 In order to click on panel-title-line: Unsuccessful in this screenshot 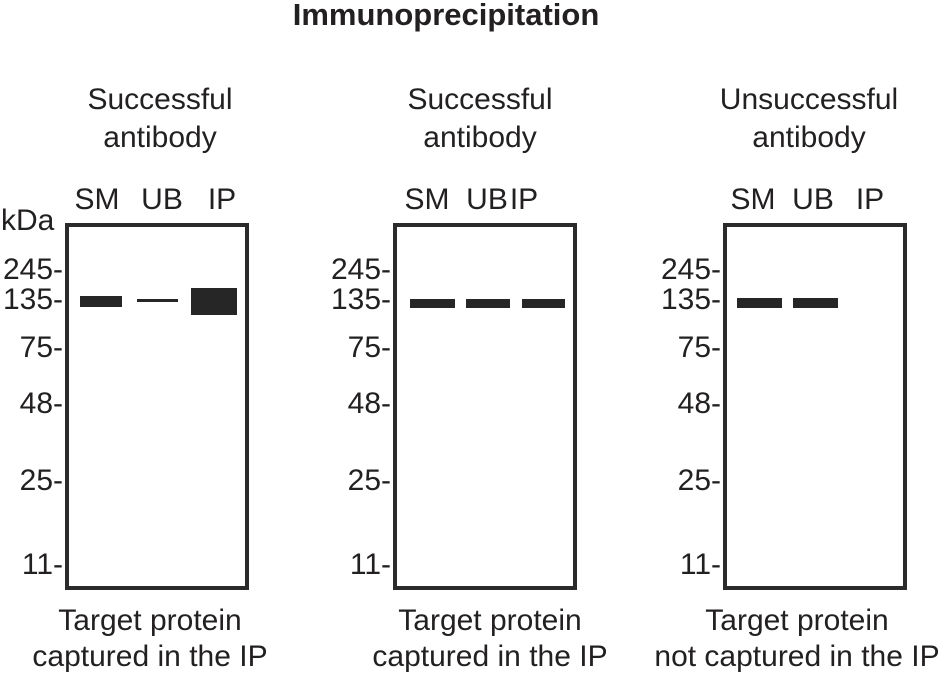, I will do `click(809, 99)`.